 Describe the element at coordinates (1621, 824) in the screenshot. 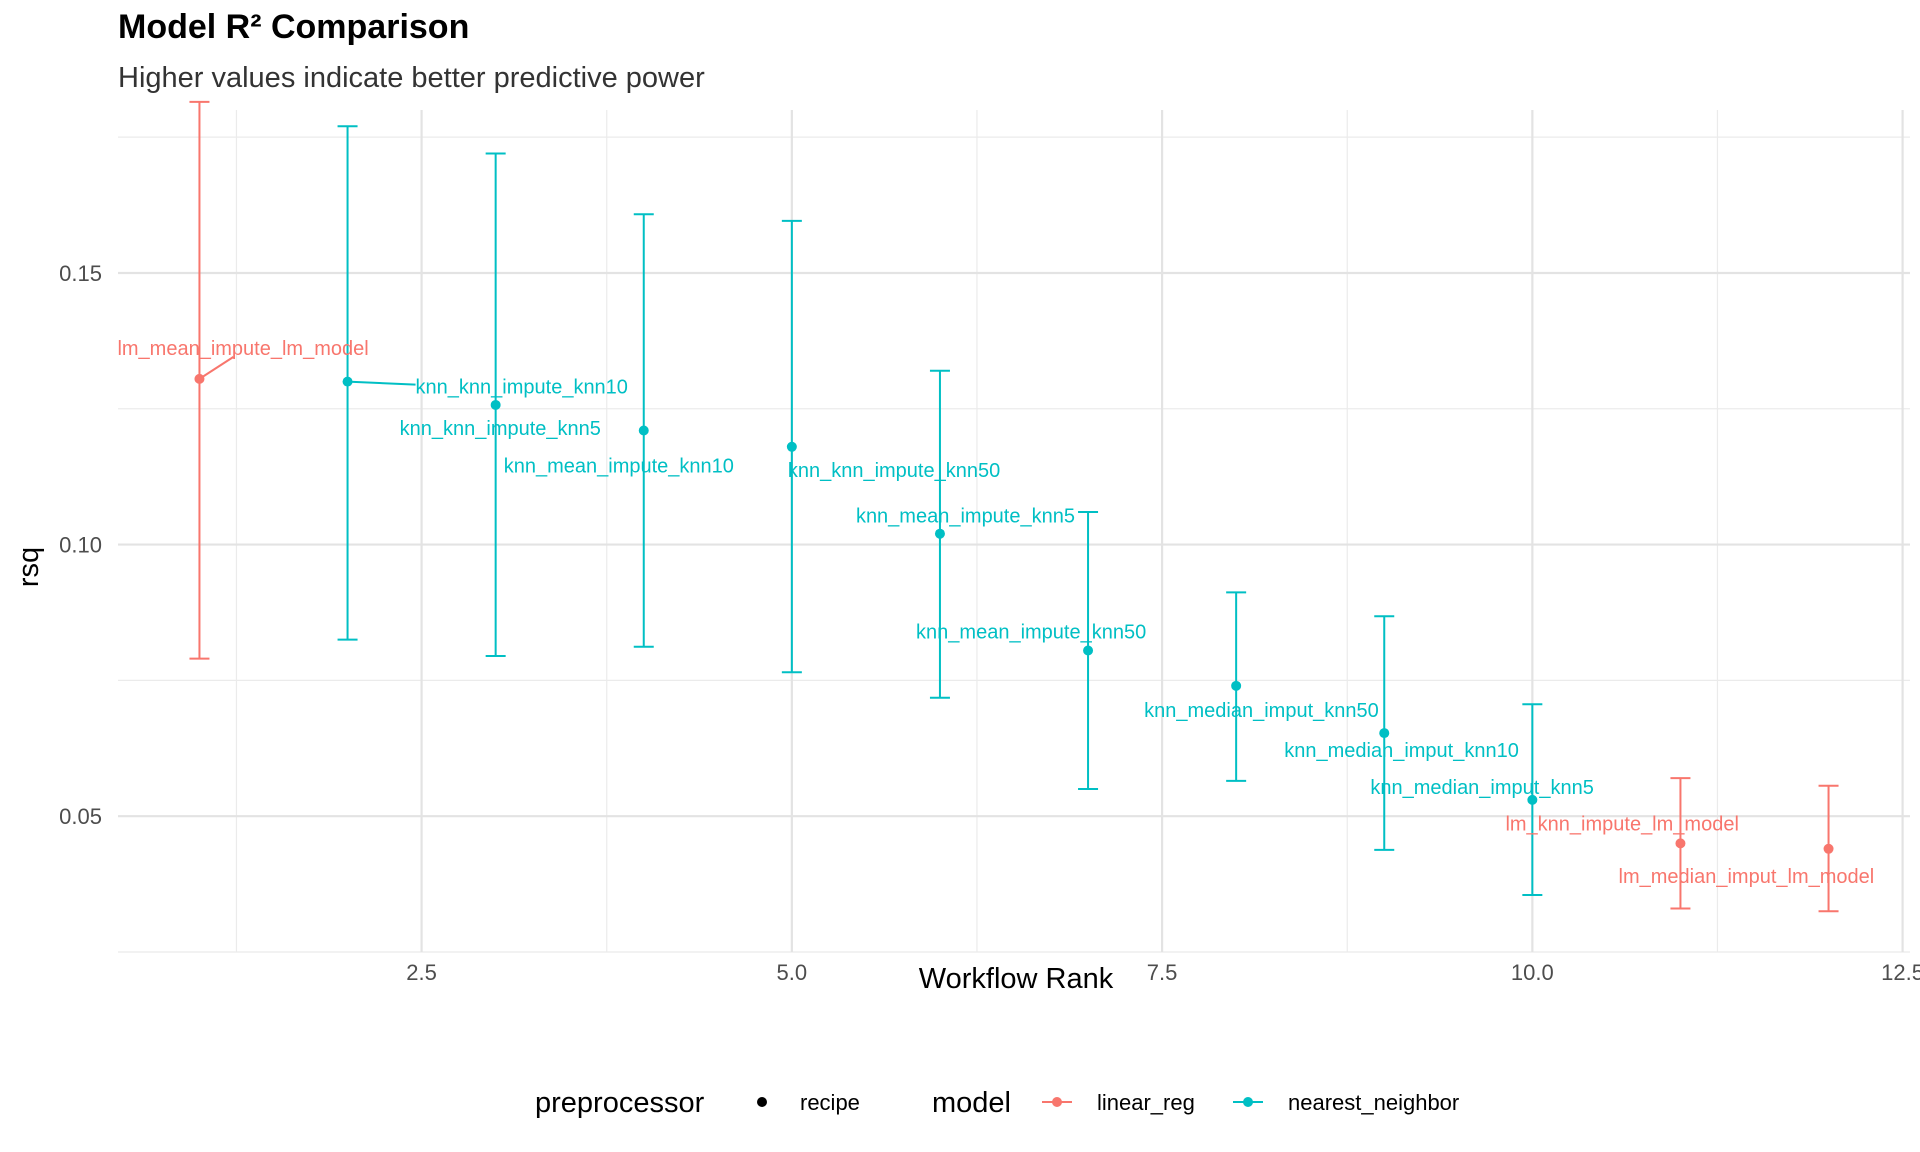

I see `point-label: lm_knn_impute_lm_model` at that location.